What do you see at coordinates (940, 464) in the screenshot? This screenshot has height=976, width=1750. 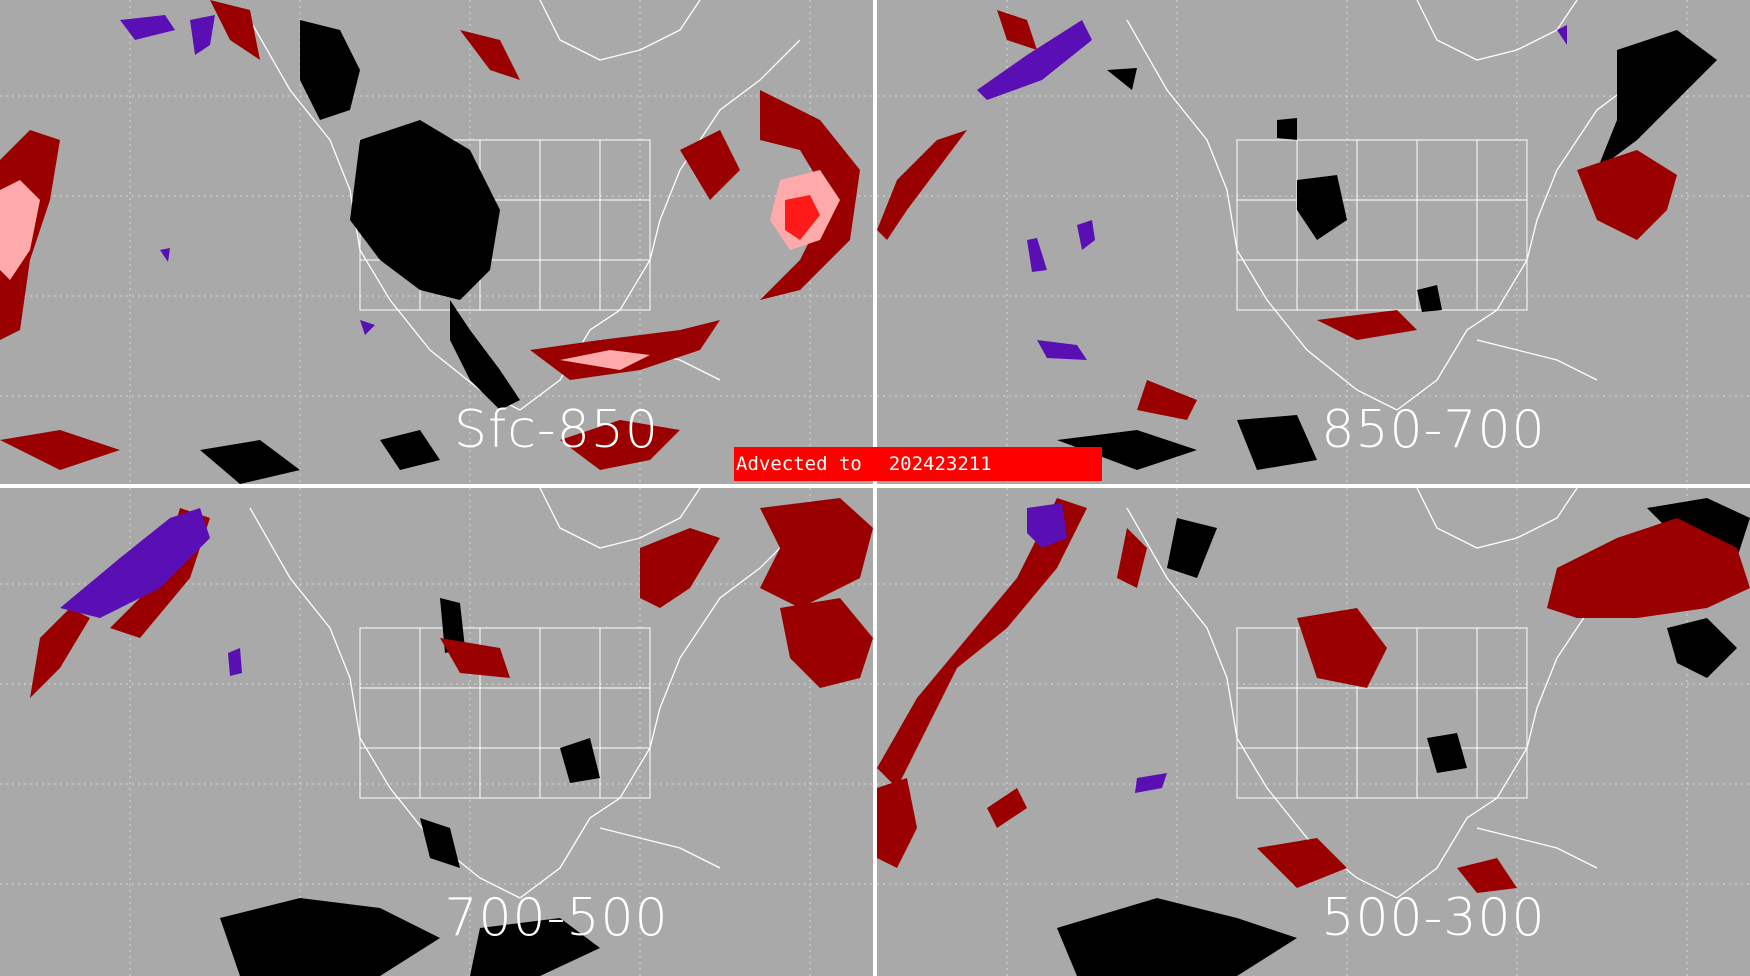 I see `advection-time: 202423211` at bounding box center [940, 464].